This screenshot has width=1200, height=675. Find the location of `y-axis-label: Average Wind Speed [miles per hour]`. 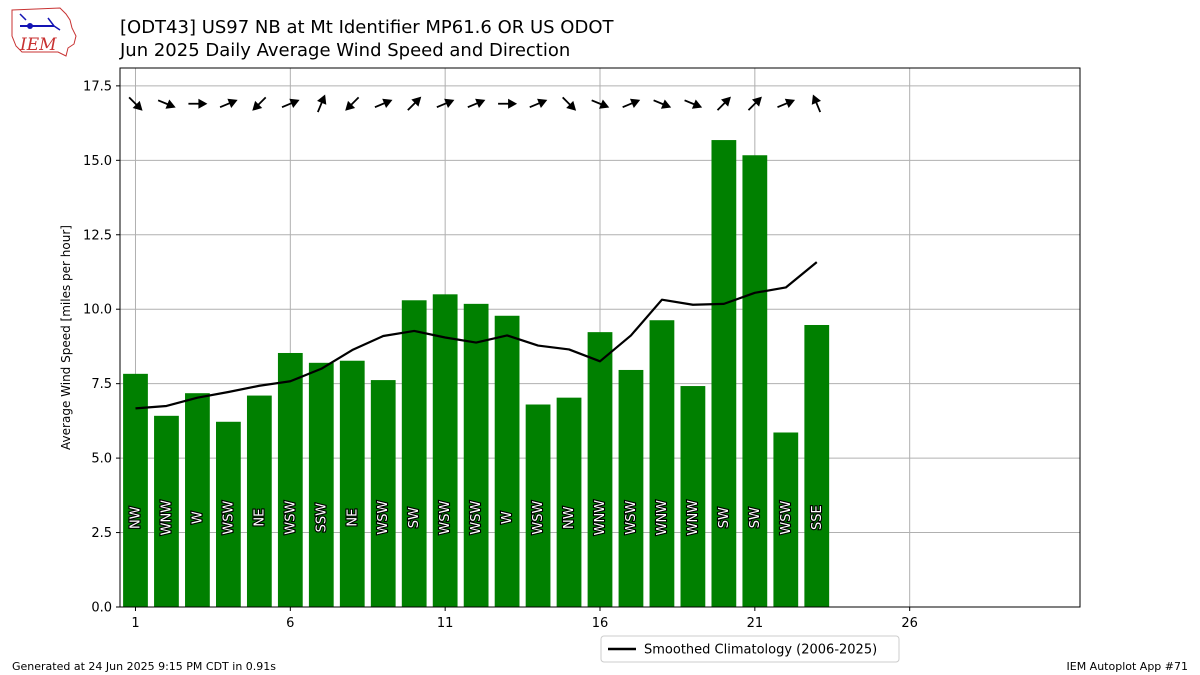

y-axis-label: Average Wind Speed [miles per hour] is located at coordinates (66, 337).